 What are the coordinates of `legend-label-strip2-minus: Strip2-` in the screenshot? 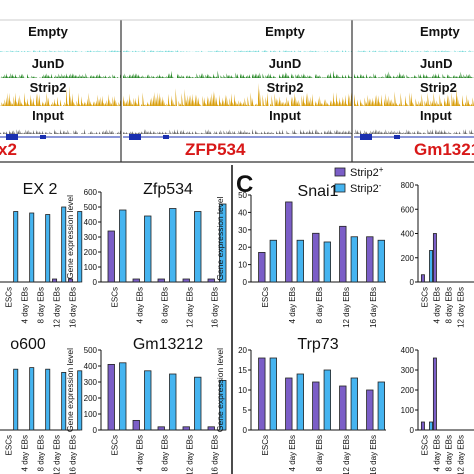 It's located at (366, 188).